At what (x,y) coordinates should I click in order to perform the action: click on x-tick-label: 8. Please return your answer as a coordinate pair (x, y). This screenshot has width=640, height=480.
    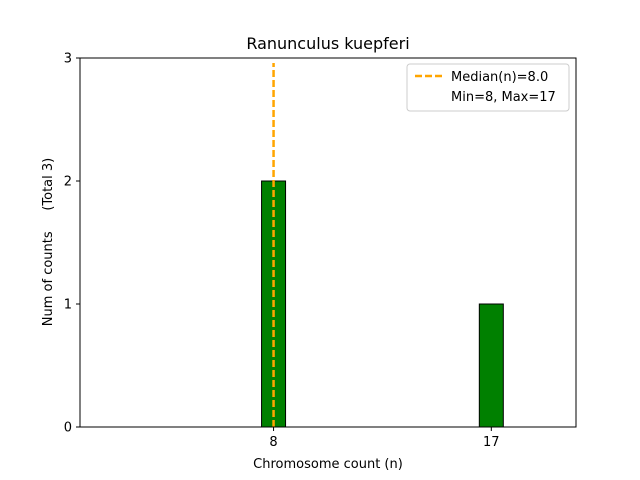
    Looking at the image, I should click on (273, 442).